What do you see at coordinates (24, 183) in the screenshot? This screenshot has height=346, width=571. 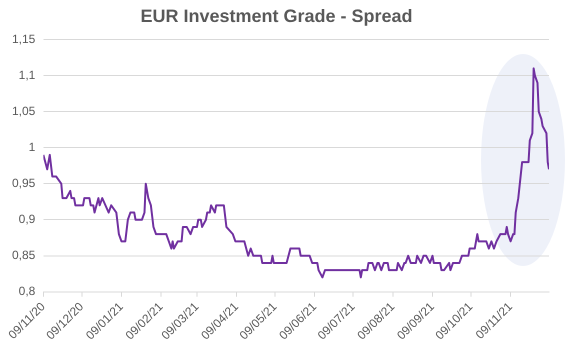 I see `y-tick-label: 0,95` at bounding box center [24, 183].